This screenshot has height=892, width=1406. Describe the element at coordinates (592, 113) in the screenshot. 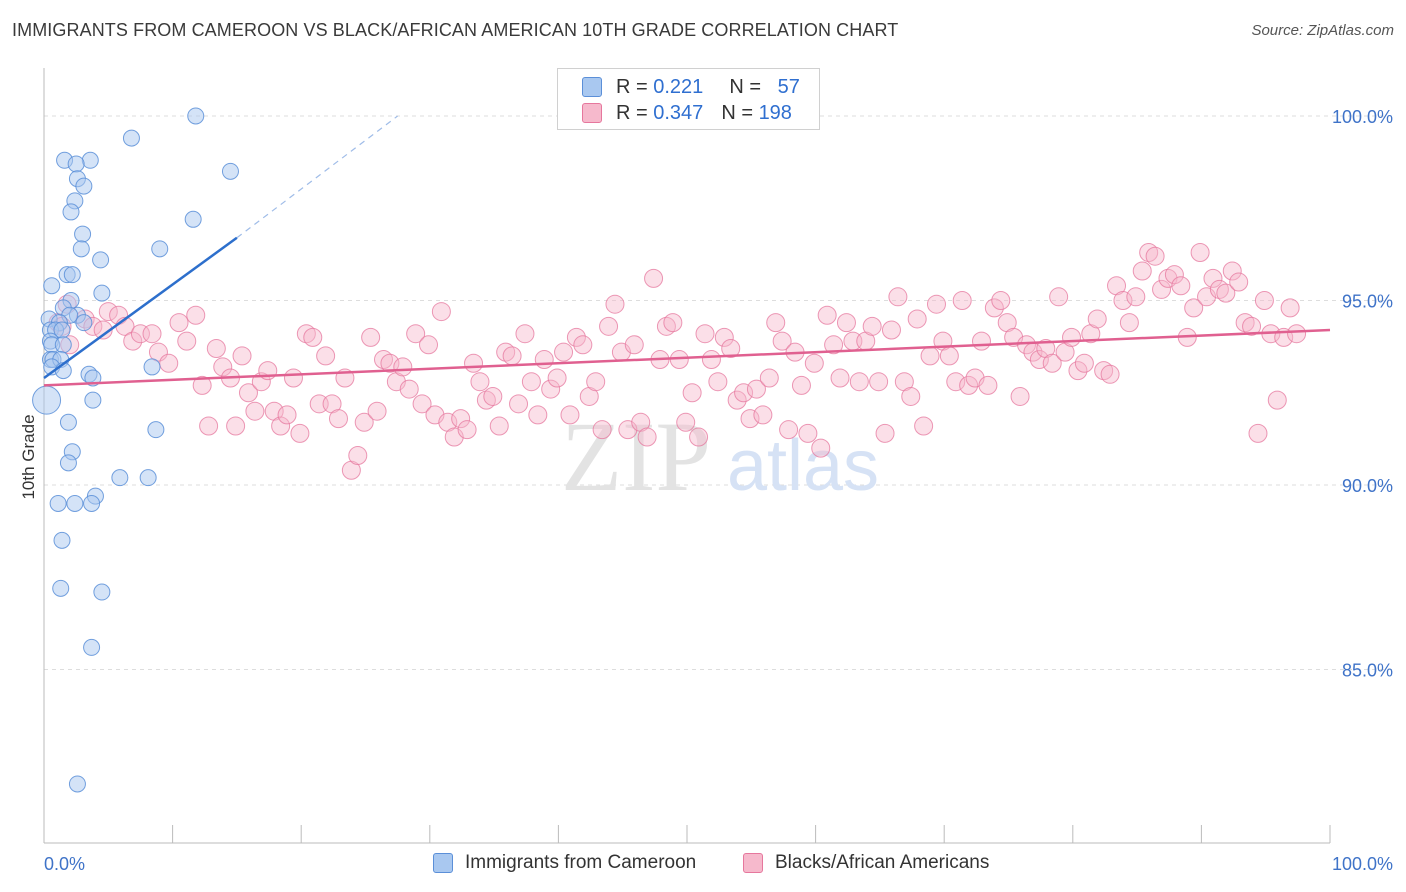

I see `legend-swatch-pink` at that location.